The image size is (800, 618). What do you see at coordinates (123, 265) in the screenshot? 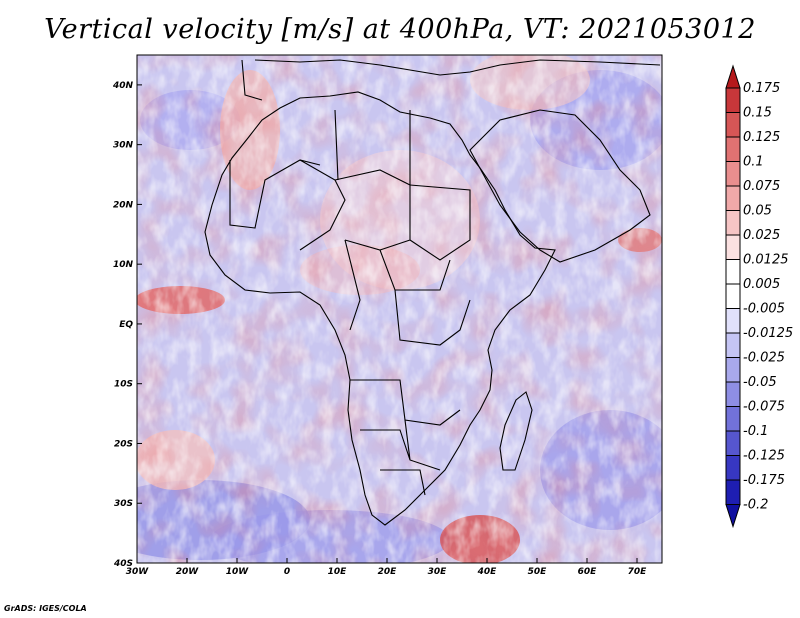
I see `lat-tick-label: 10N` at bounding box center [123, 265].